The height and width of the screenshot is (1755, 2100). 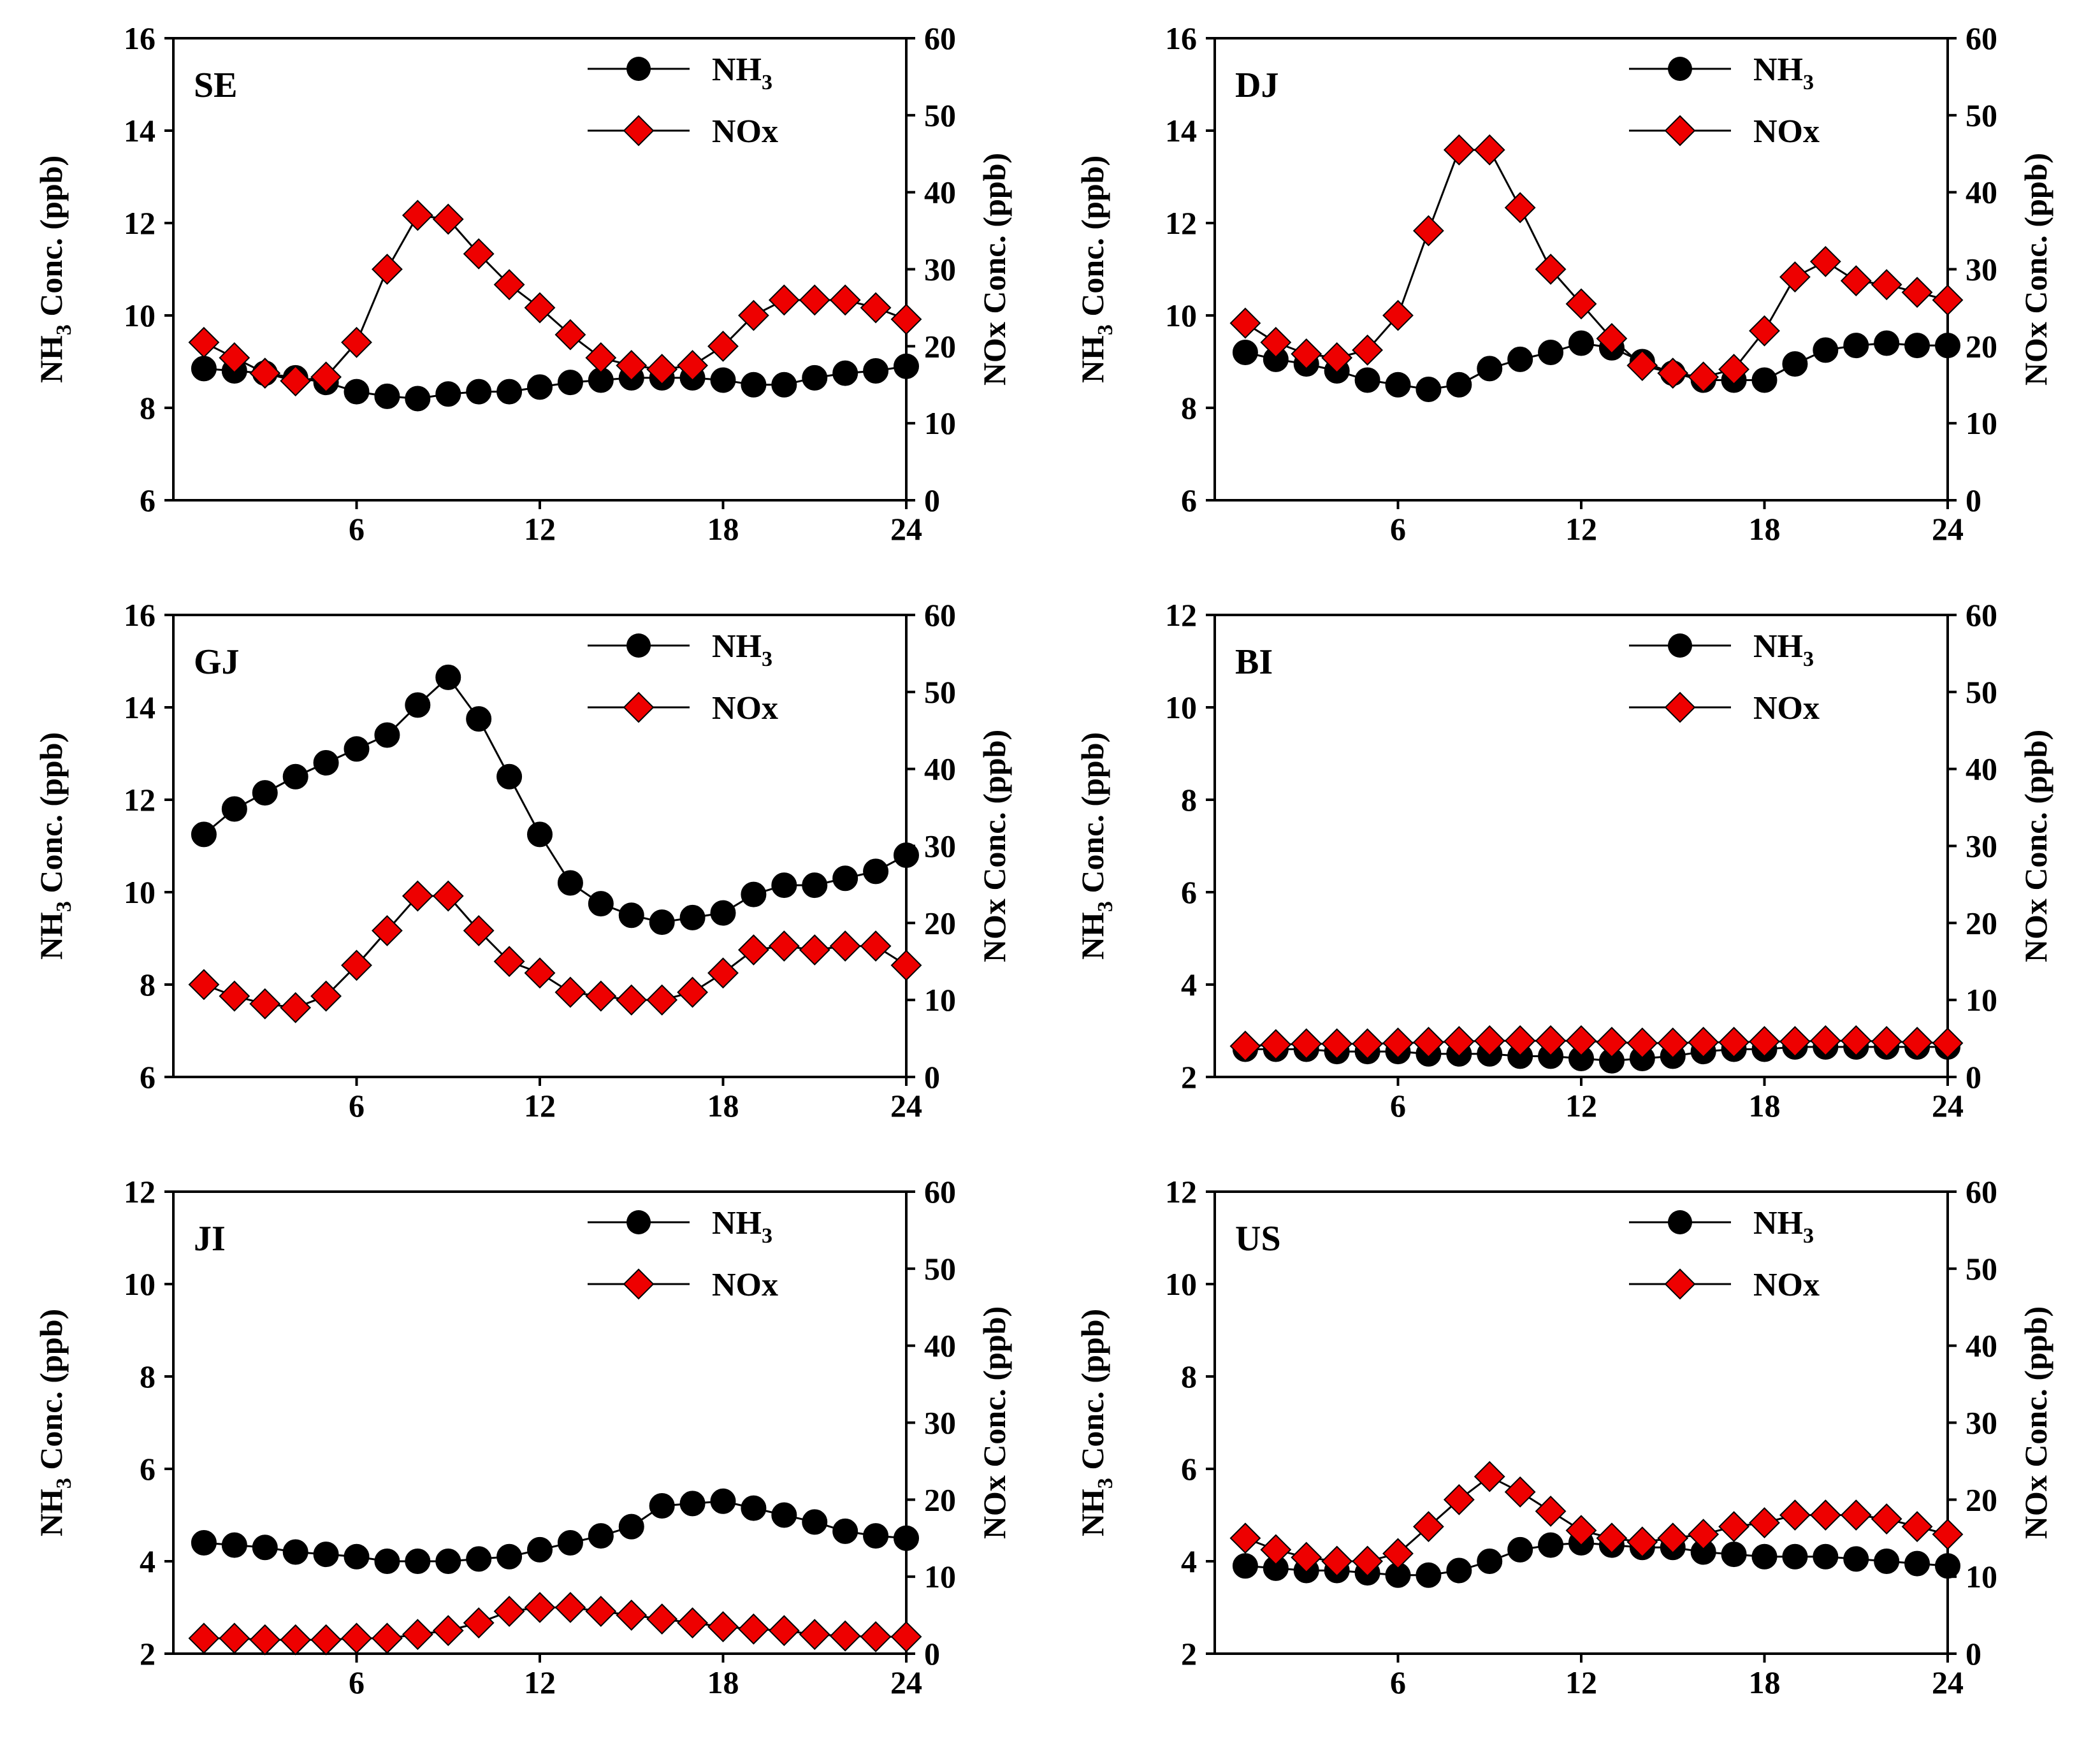 I want to click on legend-label: NH3, so click(x=742, y=649).